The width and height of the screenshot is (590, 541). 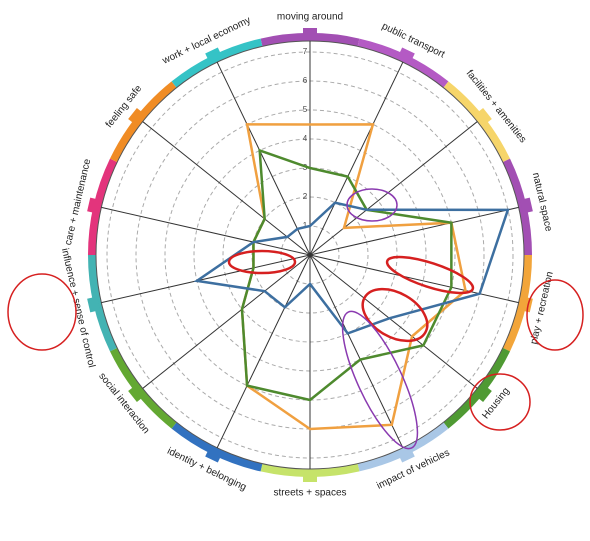 I want to click on grid-circle, so click(x=310, y=255).